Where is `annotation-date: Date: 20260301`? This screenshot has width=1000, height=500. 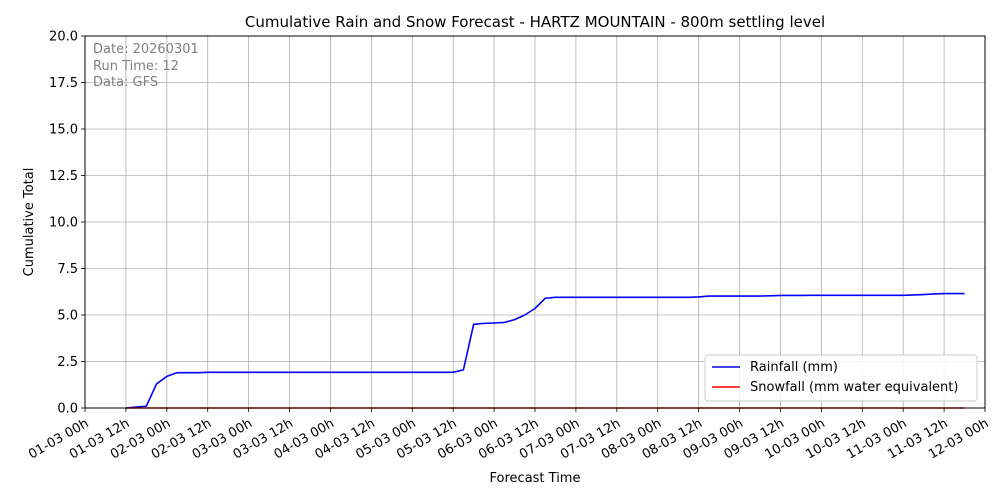 annotation-date: Date: 20260301 is located at coordinates (146, 49).